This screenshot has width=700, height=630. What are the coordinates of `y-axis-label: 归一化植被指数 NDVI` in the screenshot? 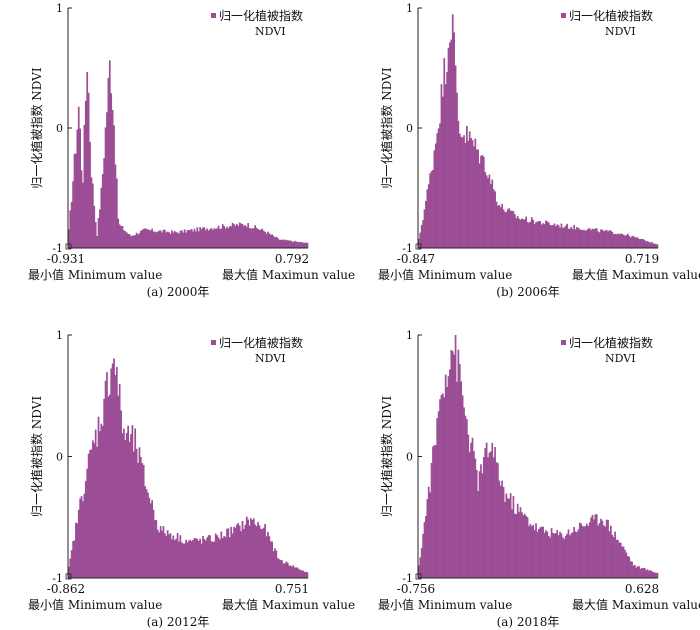 It's located at (36, 127).